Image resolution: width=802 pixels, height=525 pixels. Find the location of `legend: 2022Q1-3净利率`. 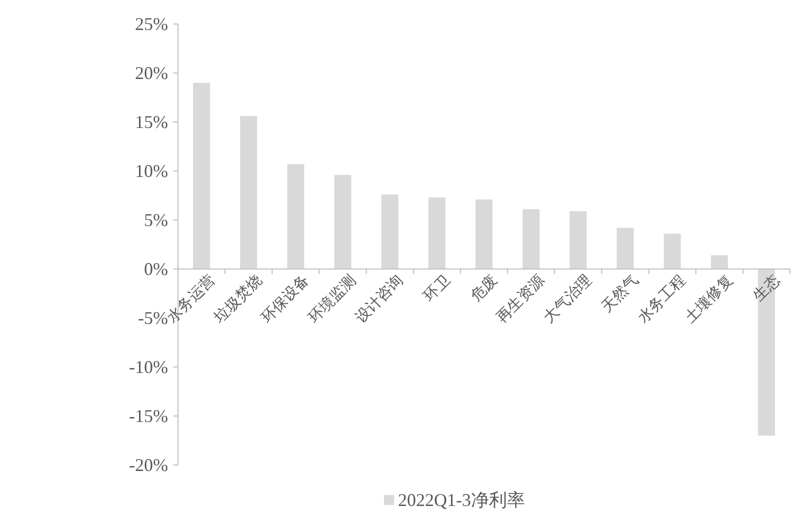

legend: 2022Q1-3净利率 is located at coordinates (454, 500).